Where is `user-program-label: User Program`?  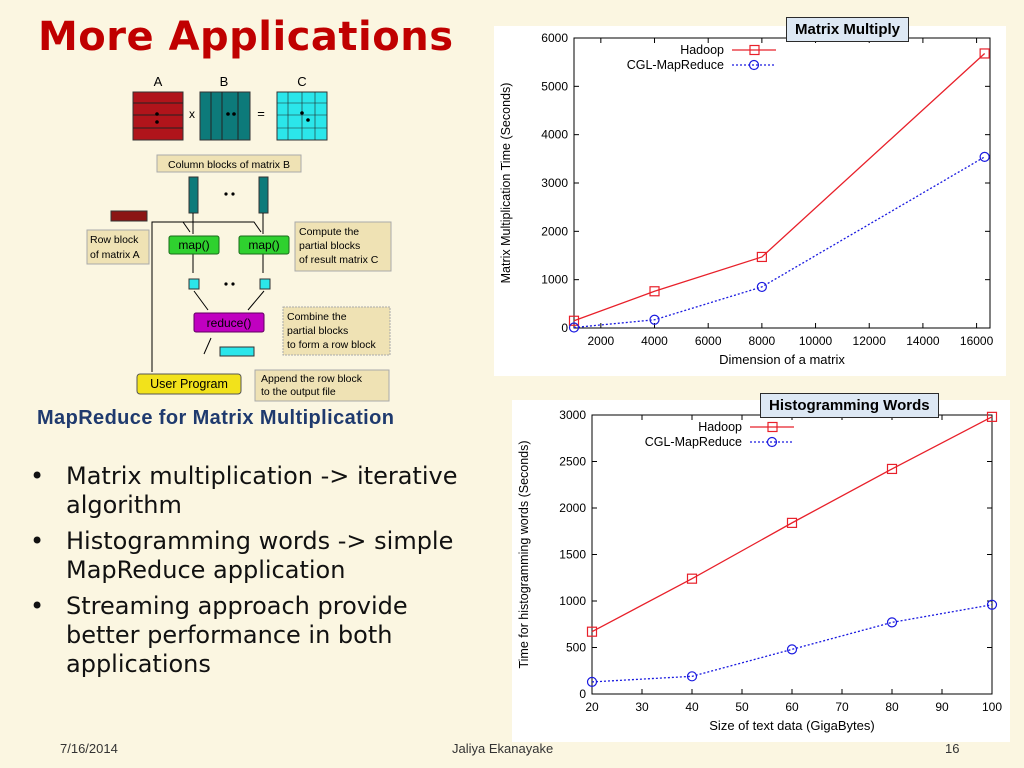 user-program-label: User Program is located at coordinates (189, 384).